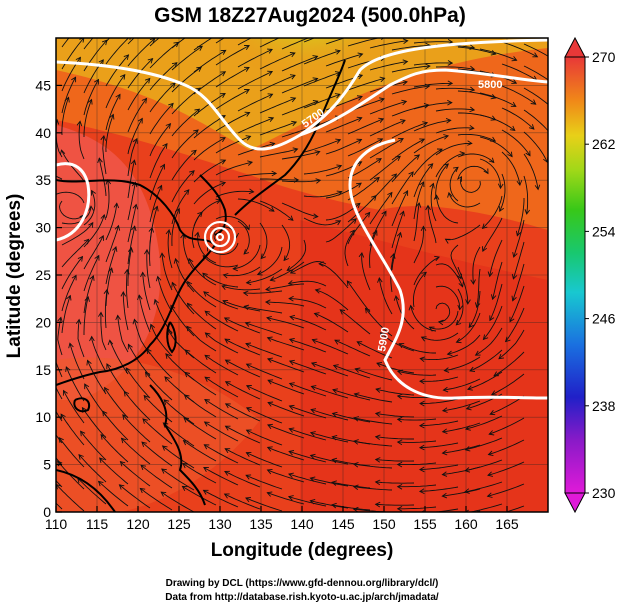 The width and height of the screenshot is (619, 610). What do you see at coordinates (220, 524) in the screenshot?
I see `x-tick-label: 130` at bounding box center [220, 524].